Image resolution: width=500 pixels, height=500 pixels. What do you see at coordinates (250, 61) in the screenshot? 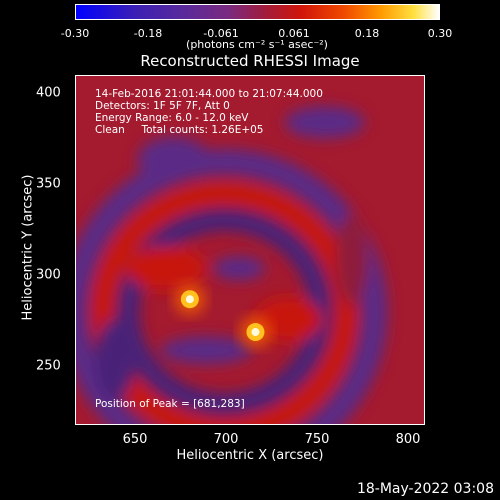
I see `chart-title: Reconstructed RHESSI Image` at bounding box center [250, 61].